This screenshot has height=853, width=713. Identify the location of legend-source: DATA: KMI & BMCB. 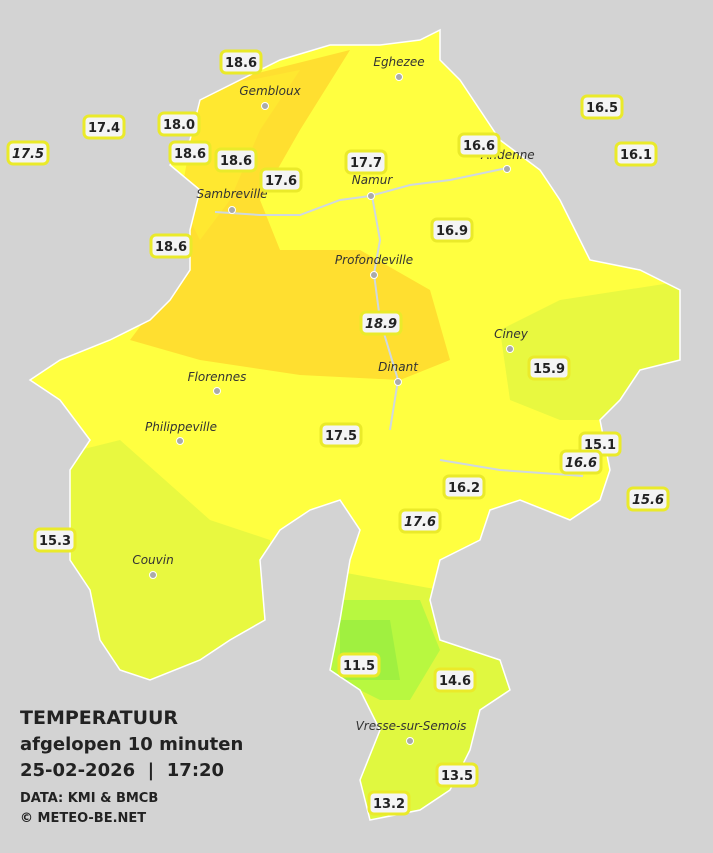
(89, 798).